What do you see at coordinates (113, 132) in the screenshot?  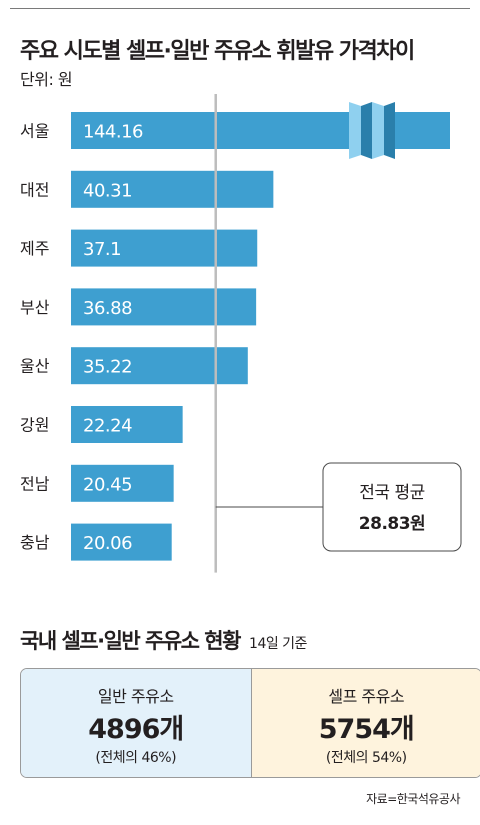 I see `bar-value-label-1: 144.16` at bounding box center [113, 132].